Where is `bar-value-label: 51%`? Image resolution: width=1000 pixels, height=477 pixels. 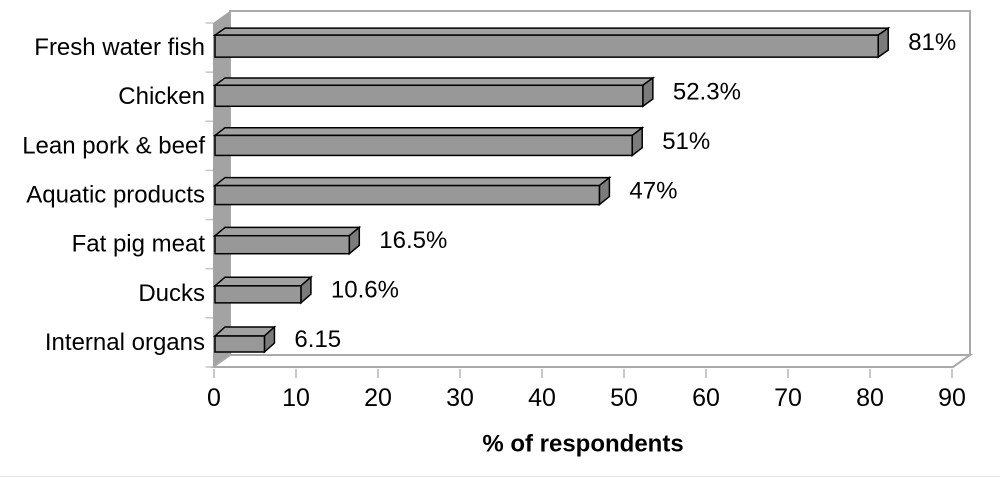
bar-value-label: 51% is located at coordinates (686, 141).